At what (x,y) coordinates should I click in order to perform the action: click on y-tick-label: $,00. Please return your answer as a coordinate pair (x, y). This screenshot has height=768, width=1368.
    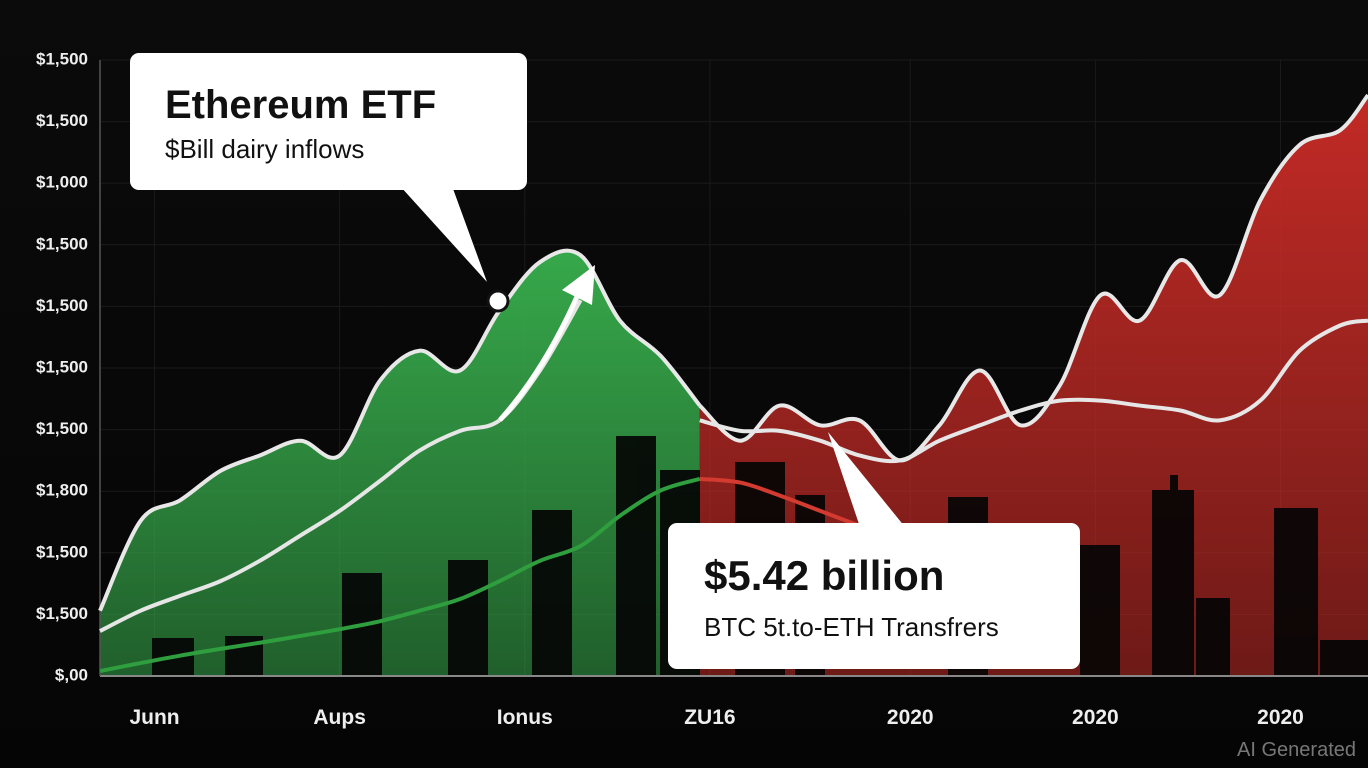
    Looking at the image, I should click on (71, 674).